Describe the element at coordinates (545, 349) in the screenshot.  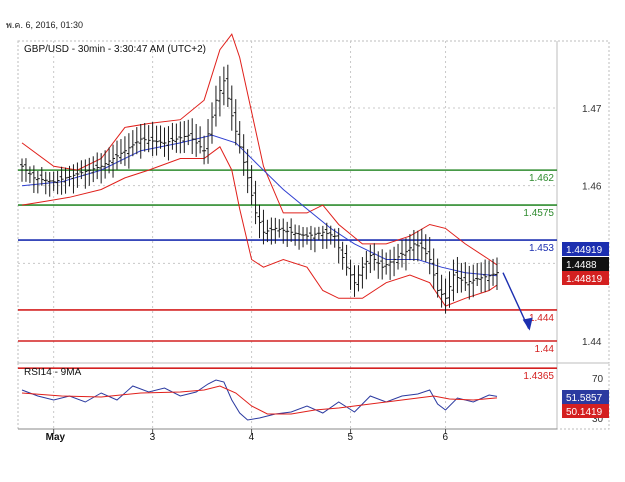
I see `level-label: 1.44` at that location.